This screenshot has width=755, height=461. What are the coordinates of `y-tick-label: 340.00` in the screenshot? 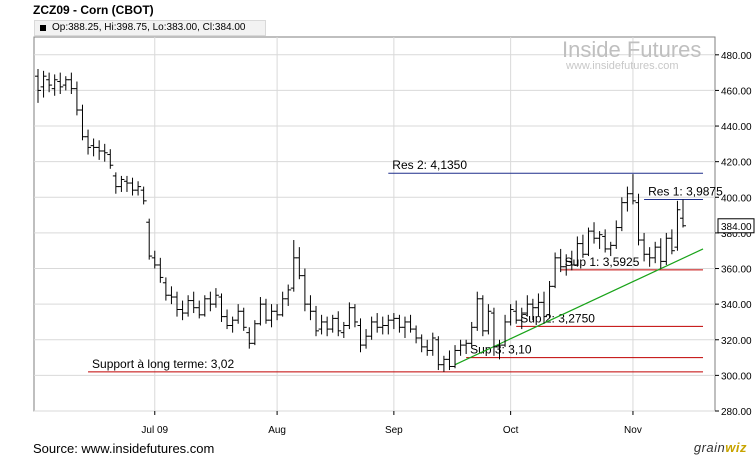 It's located at (736, 305).